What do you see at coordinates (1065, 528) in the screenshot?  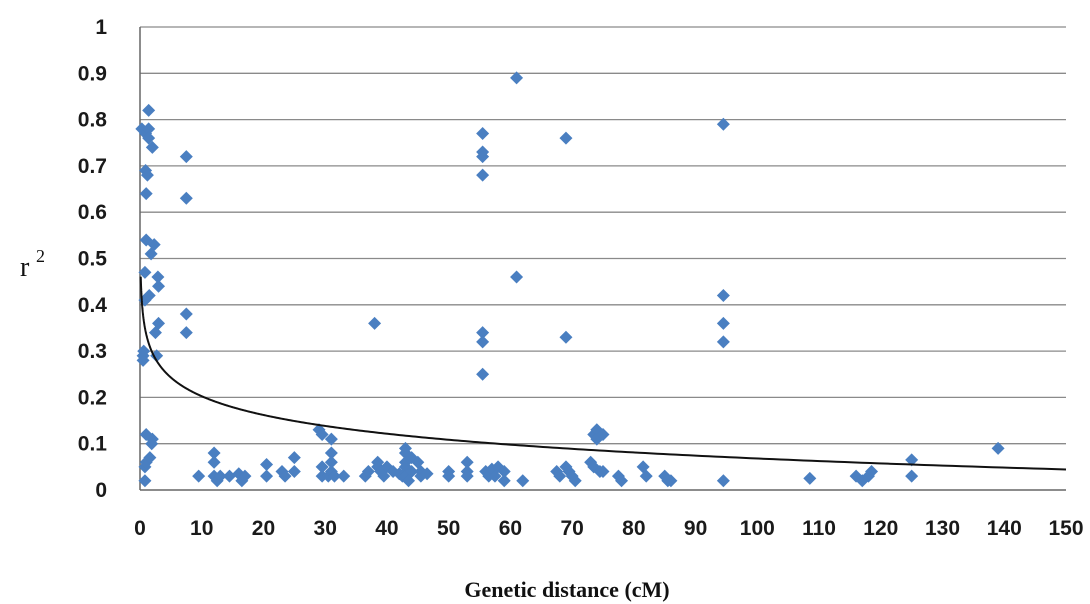 I see `x-tick-label: 150` at bounding box center [1065, 528].